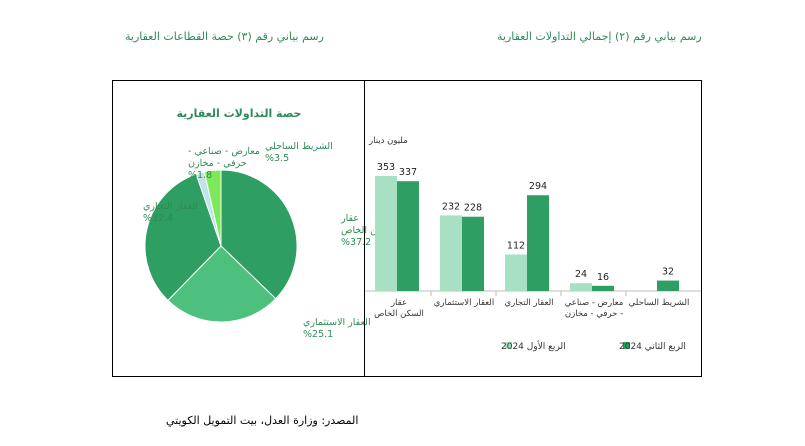 The width and height of the screenshot is (805, 446). I want to click on pie-label: معارض - صناعي -, so click(224, 151).